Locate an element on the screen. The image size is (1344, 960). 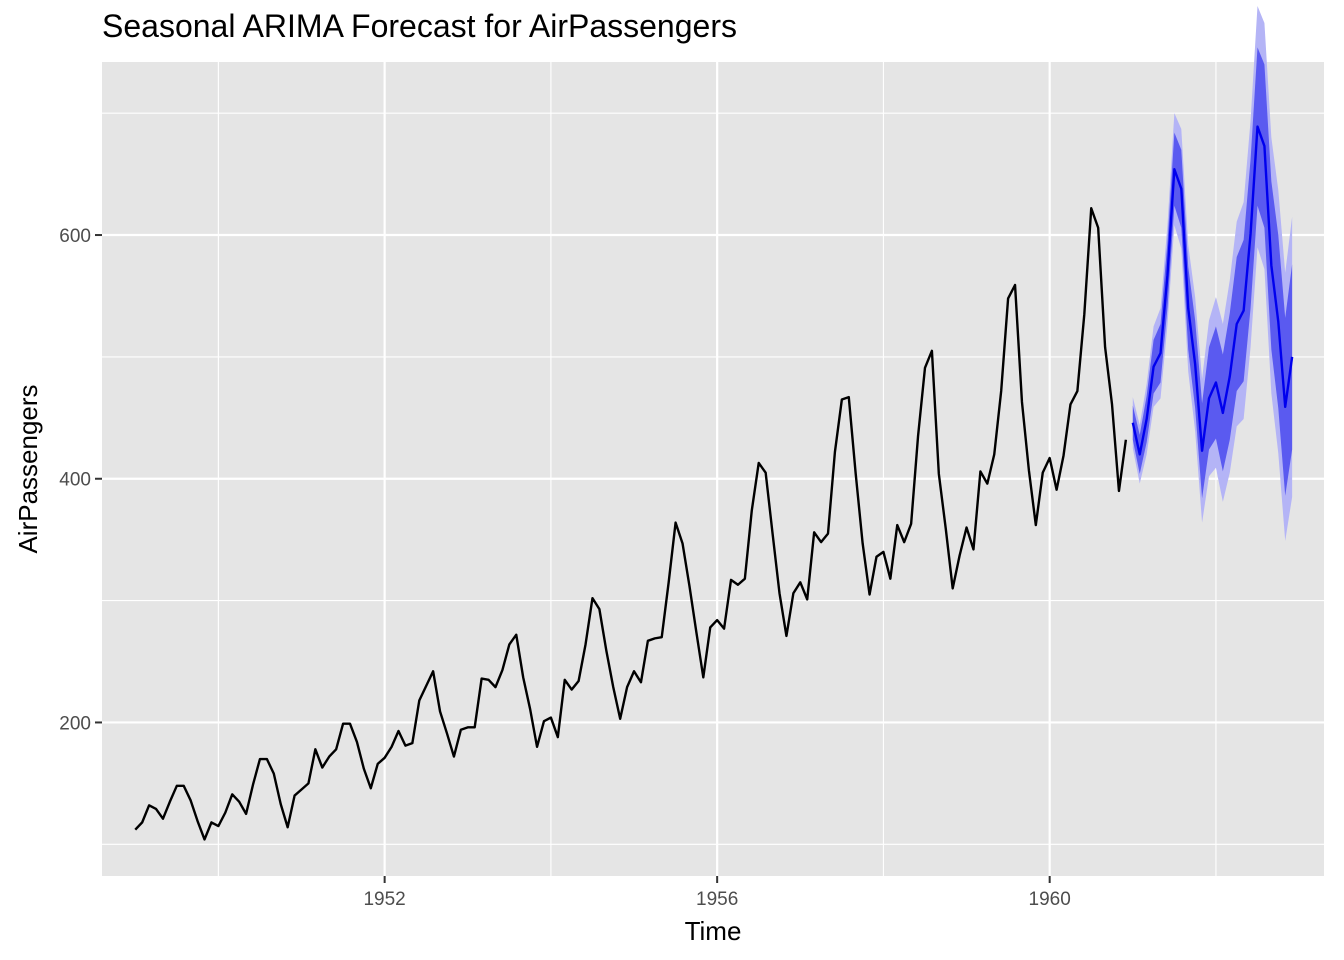
x-tick-label: 1956 is located at coordinates (717, 899).